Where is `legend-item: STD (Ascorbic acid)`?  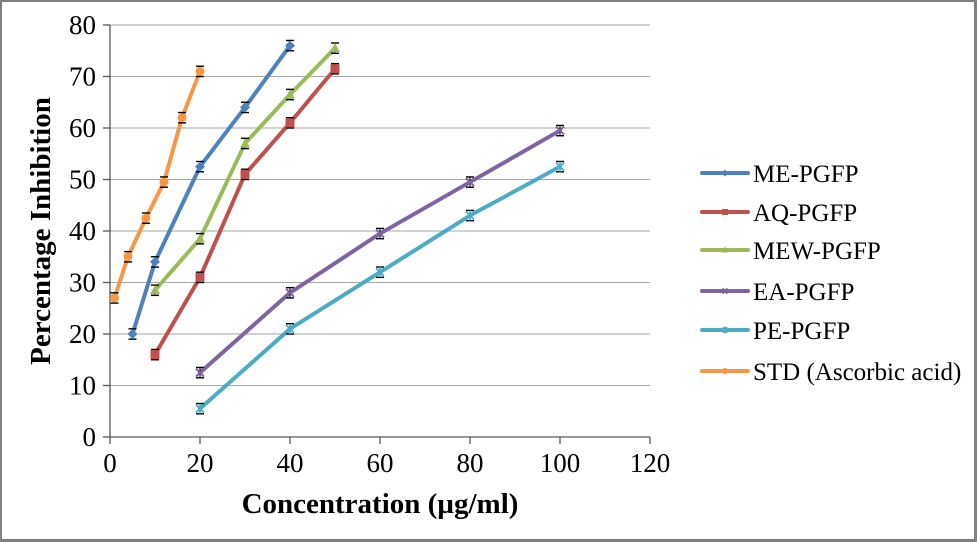 legend-item: STD (Ascorbic acid) is located at coordinates (830, 372).